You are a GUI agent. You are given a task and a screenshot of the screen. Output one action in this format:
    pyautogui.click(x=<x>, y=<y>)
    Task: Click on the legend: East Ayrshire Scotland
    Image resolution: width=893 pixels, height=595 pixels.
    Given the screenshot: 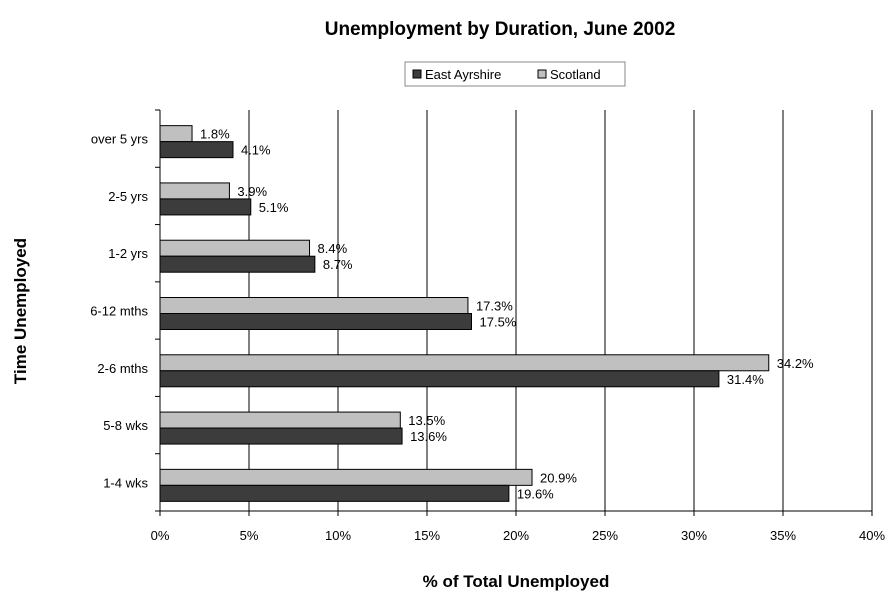 What is the action you would take?
    pyautogui.click(x=515, y=74)
    